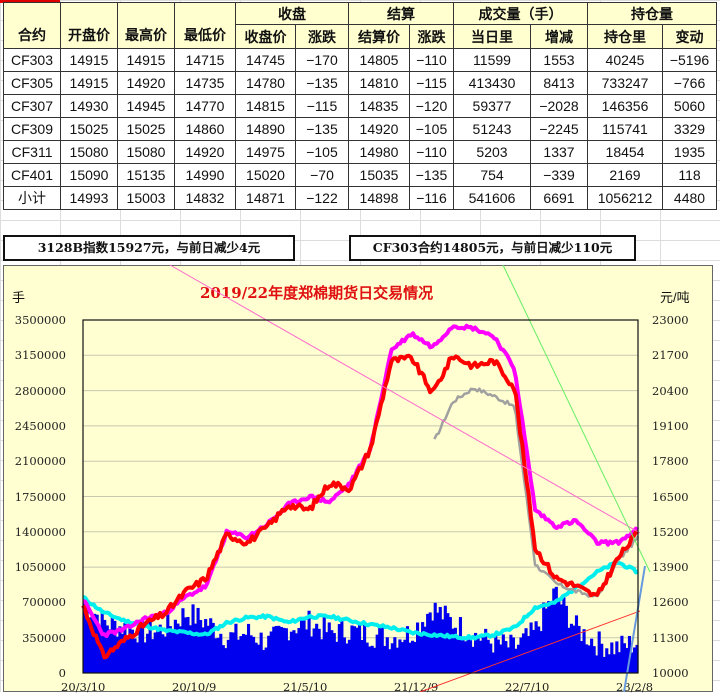 This screenshot has width=720, height=694. I want to click on col-header-low: 最低价, so click(205, 25).